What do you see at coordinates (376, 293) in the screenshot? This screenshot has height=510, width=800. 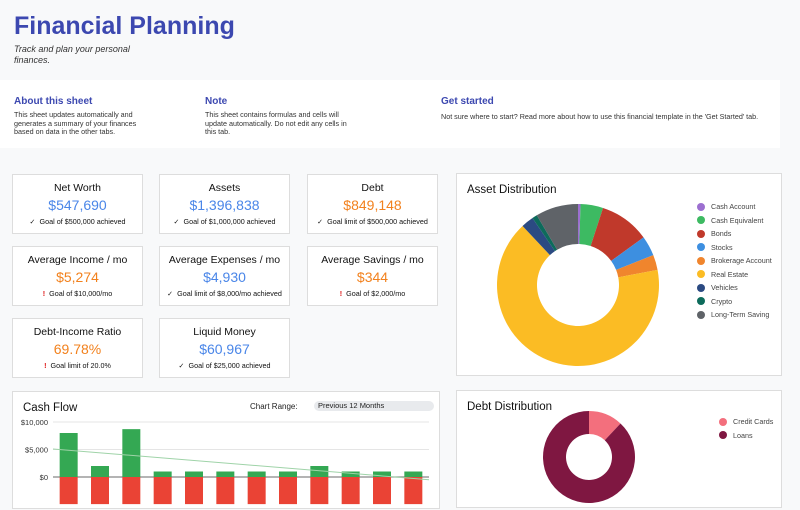 I see `goal-text: Goal of $2,000/mo` at bounding box center [376, 293].